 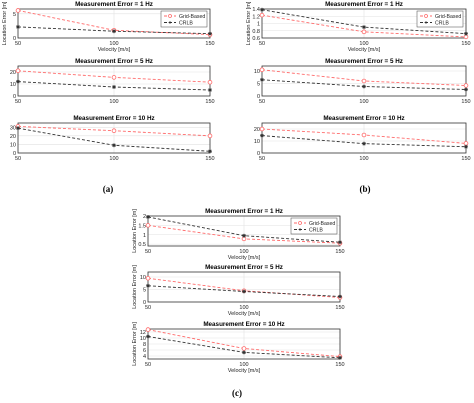 I want to click on y-tick-label: 0.5, so click(x=142, y=245).